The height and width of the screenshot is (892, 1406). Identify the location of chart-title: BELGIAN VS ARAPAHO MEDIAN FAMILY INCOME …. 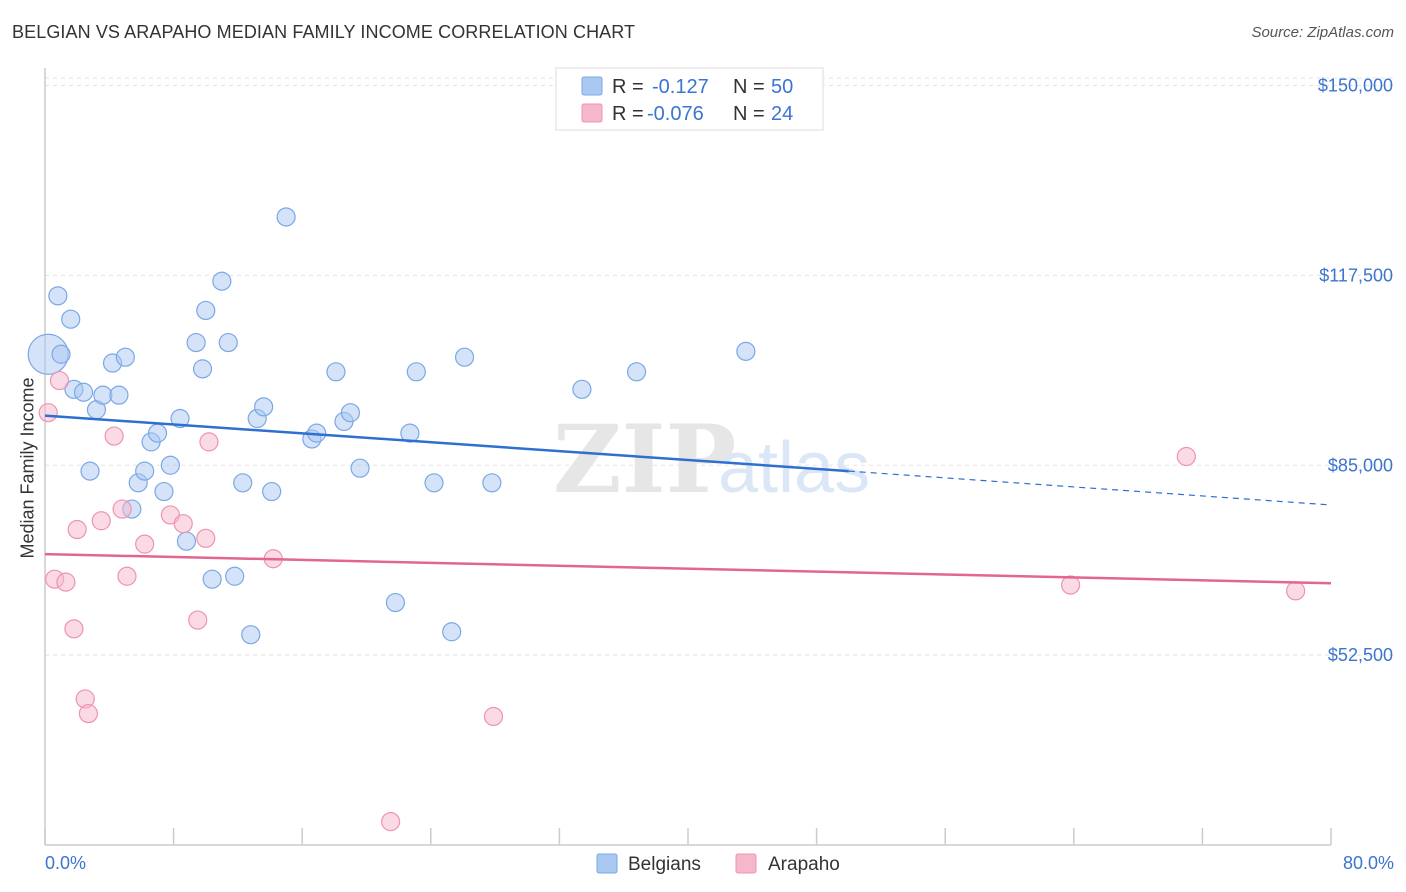
(324, 32).